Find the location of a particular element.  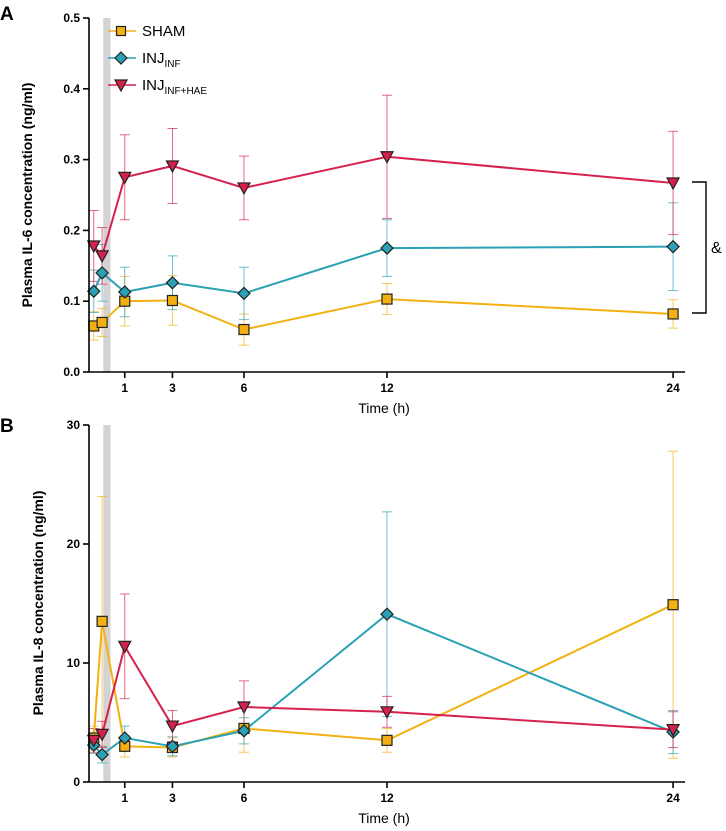

y-tick-label: 0 is located at coordinates (76, 782).